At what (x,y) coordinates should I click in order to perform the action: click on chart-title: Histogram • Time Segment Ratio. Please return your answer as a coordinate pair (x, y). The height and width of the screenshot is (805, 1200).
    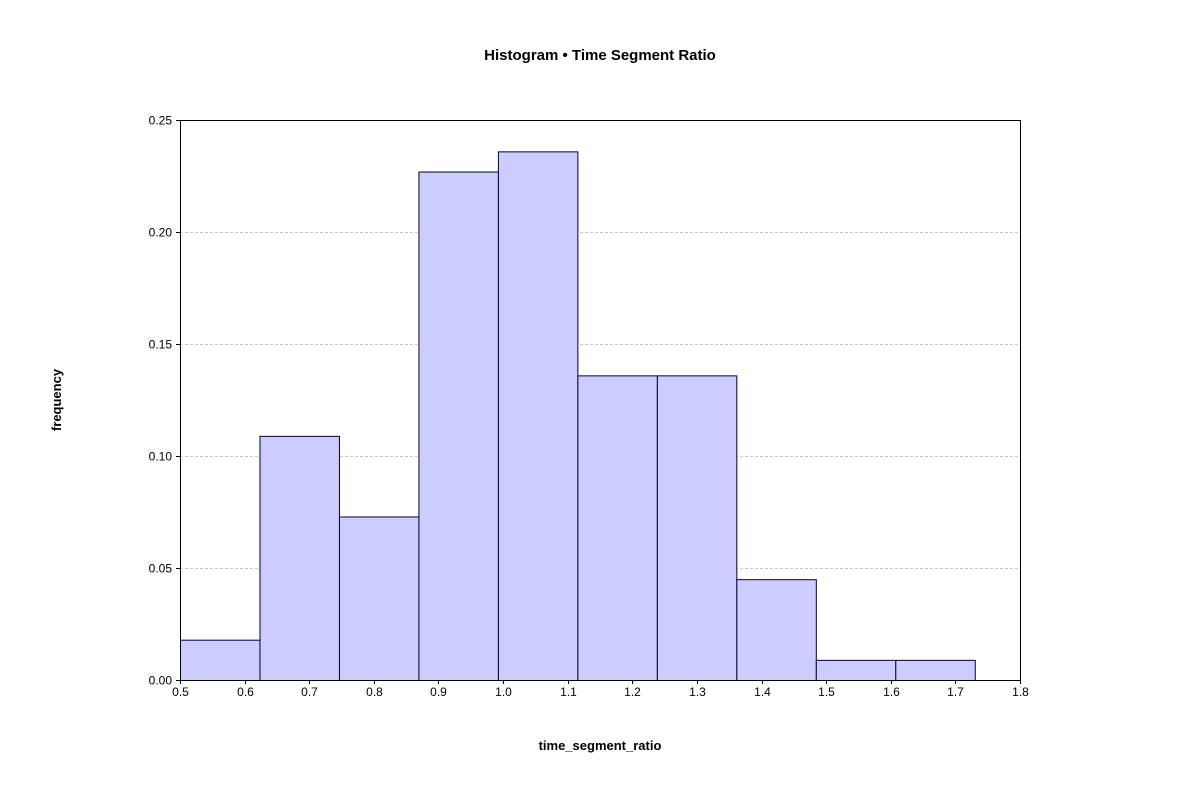
    Looking at the image, I should click on (600, 55).